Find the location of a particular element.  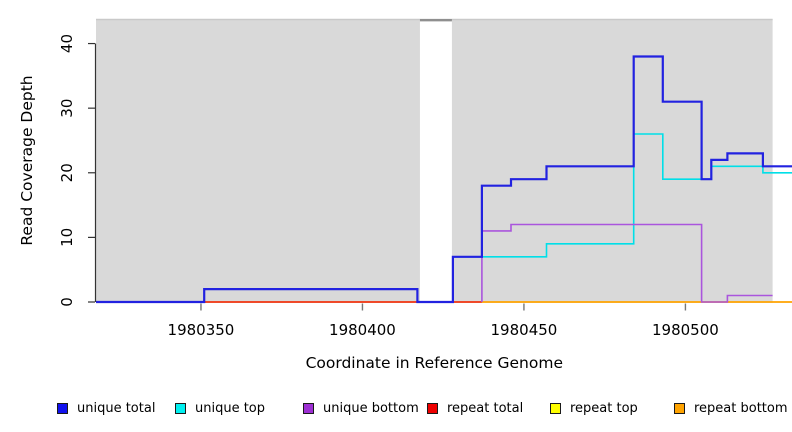

legend-item-repeat-total: repeat total is located at coordinates (475, 408).